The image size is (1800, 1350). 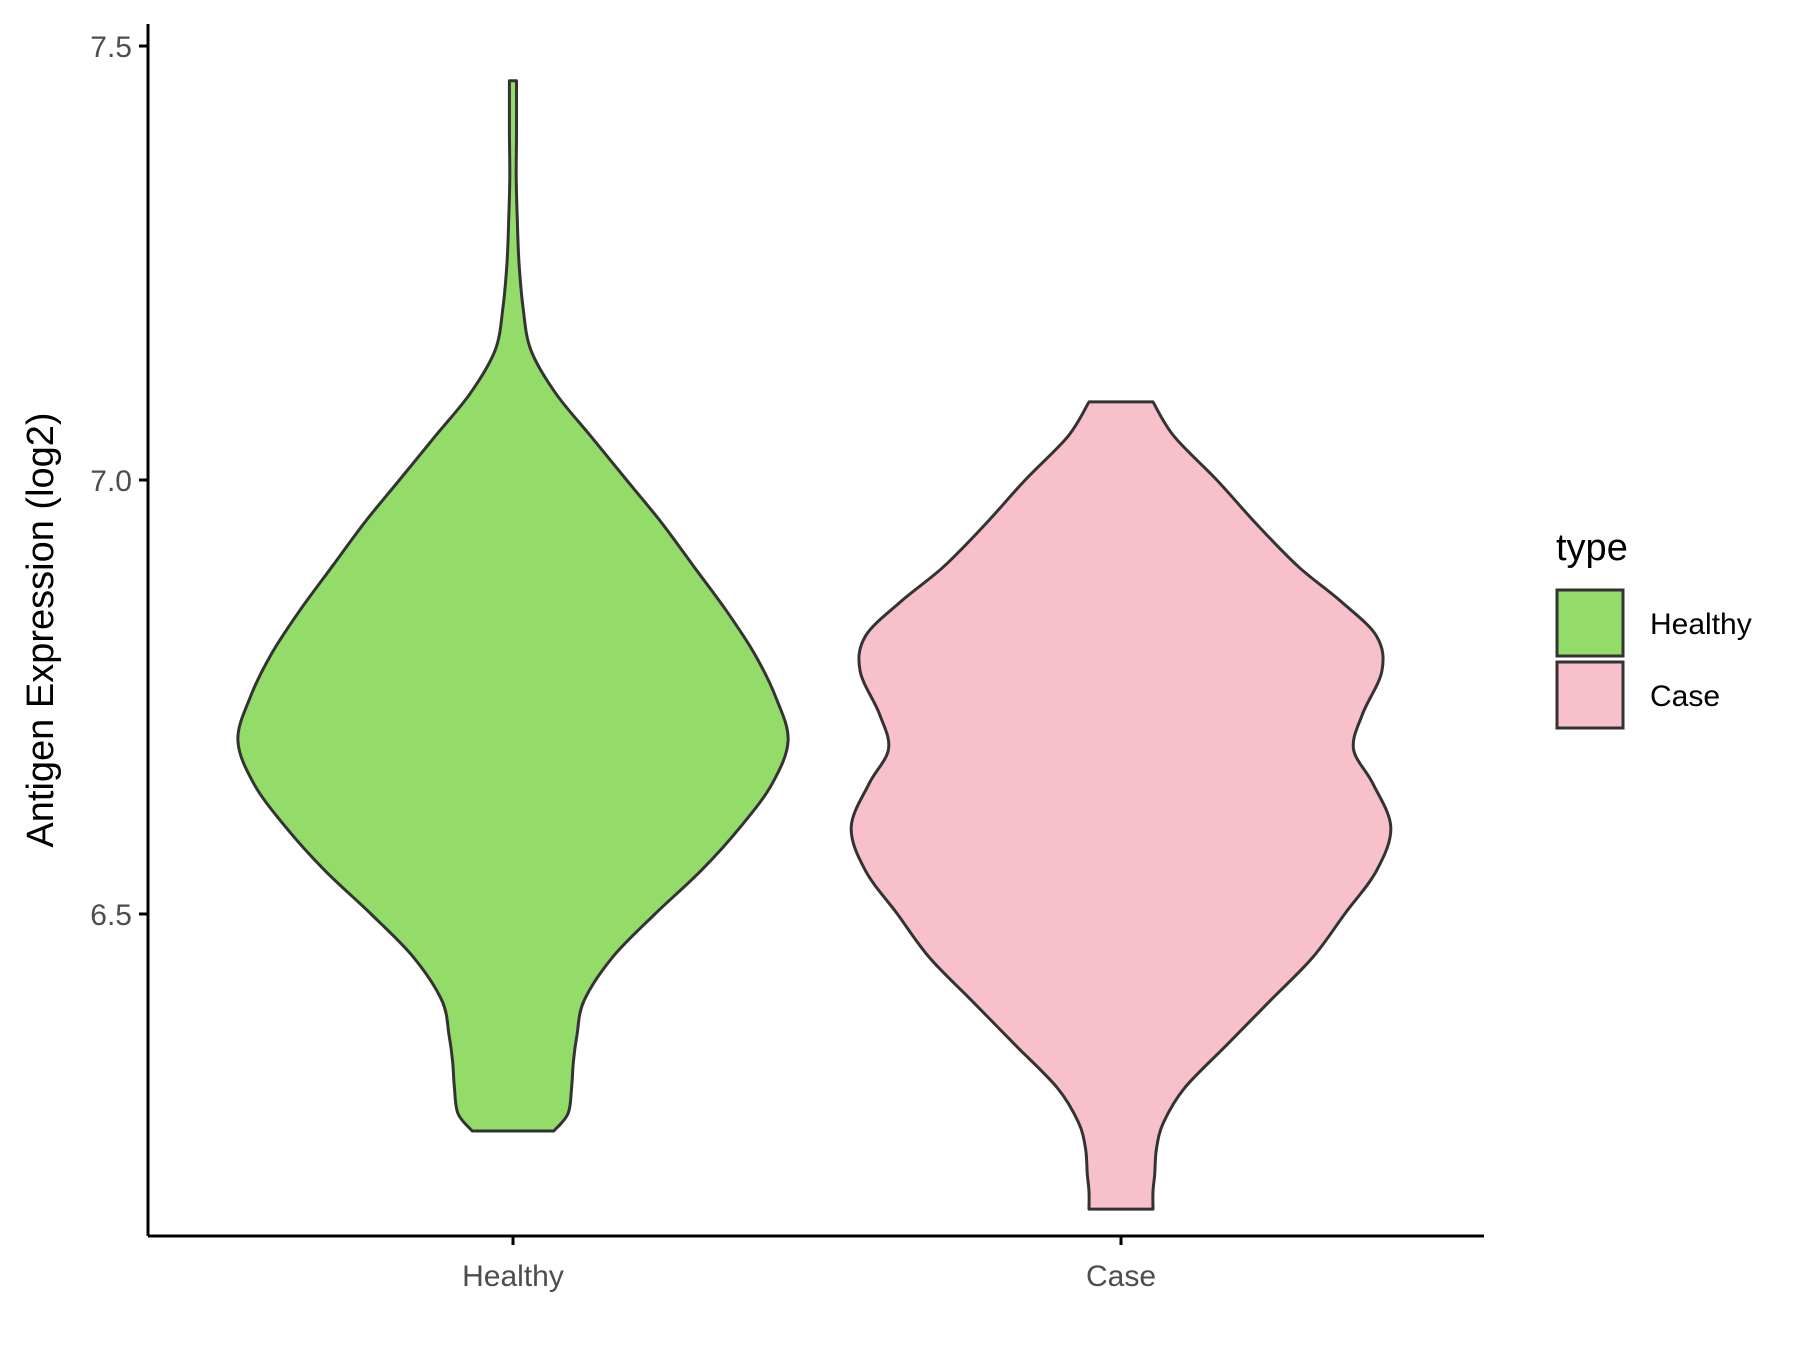 I want to click on y-tick-label: 7.0, so click(x=111, y=481).